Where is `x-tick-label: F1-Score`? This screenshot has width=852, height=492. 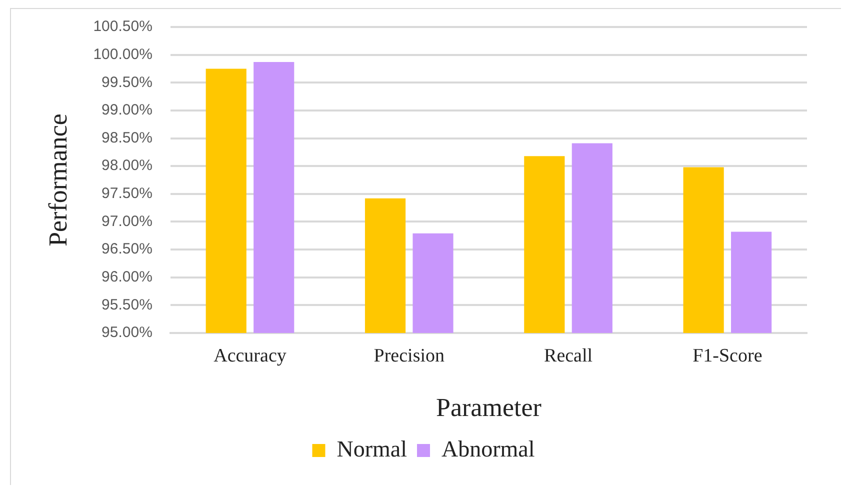
x-tick-label: F1-Score is located at coordinates (727, 355).